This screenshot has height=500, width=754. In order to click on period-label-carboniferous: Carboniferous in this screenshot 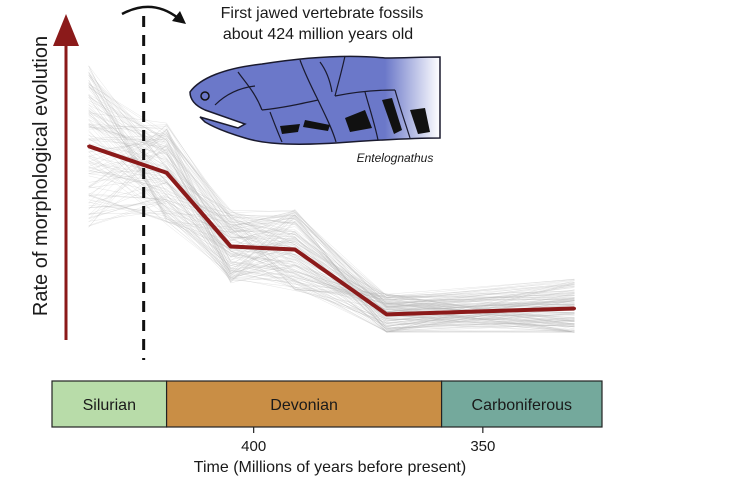, I will do `click(522, 405)`.